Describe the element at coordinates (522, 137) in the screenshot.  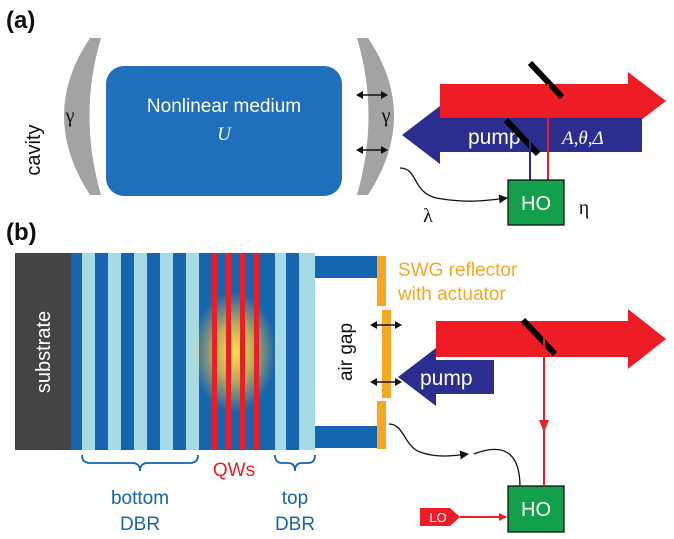
I see `beam-splitter-bottom-a` at that location.